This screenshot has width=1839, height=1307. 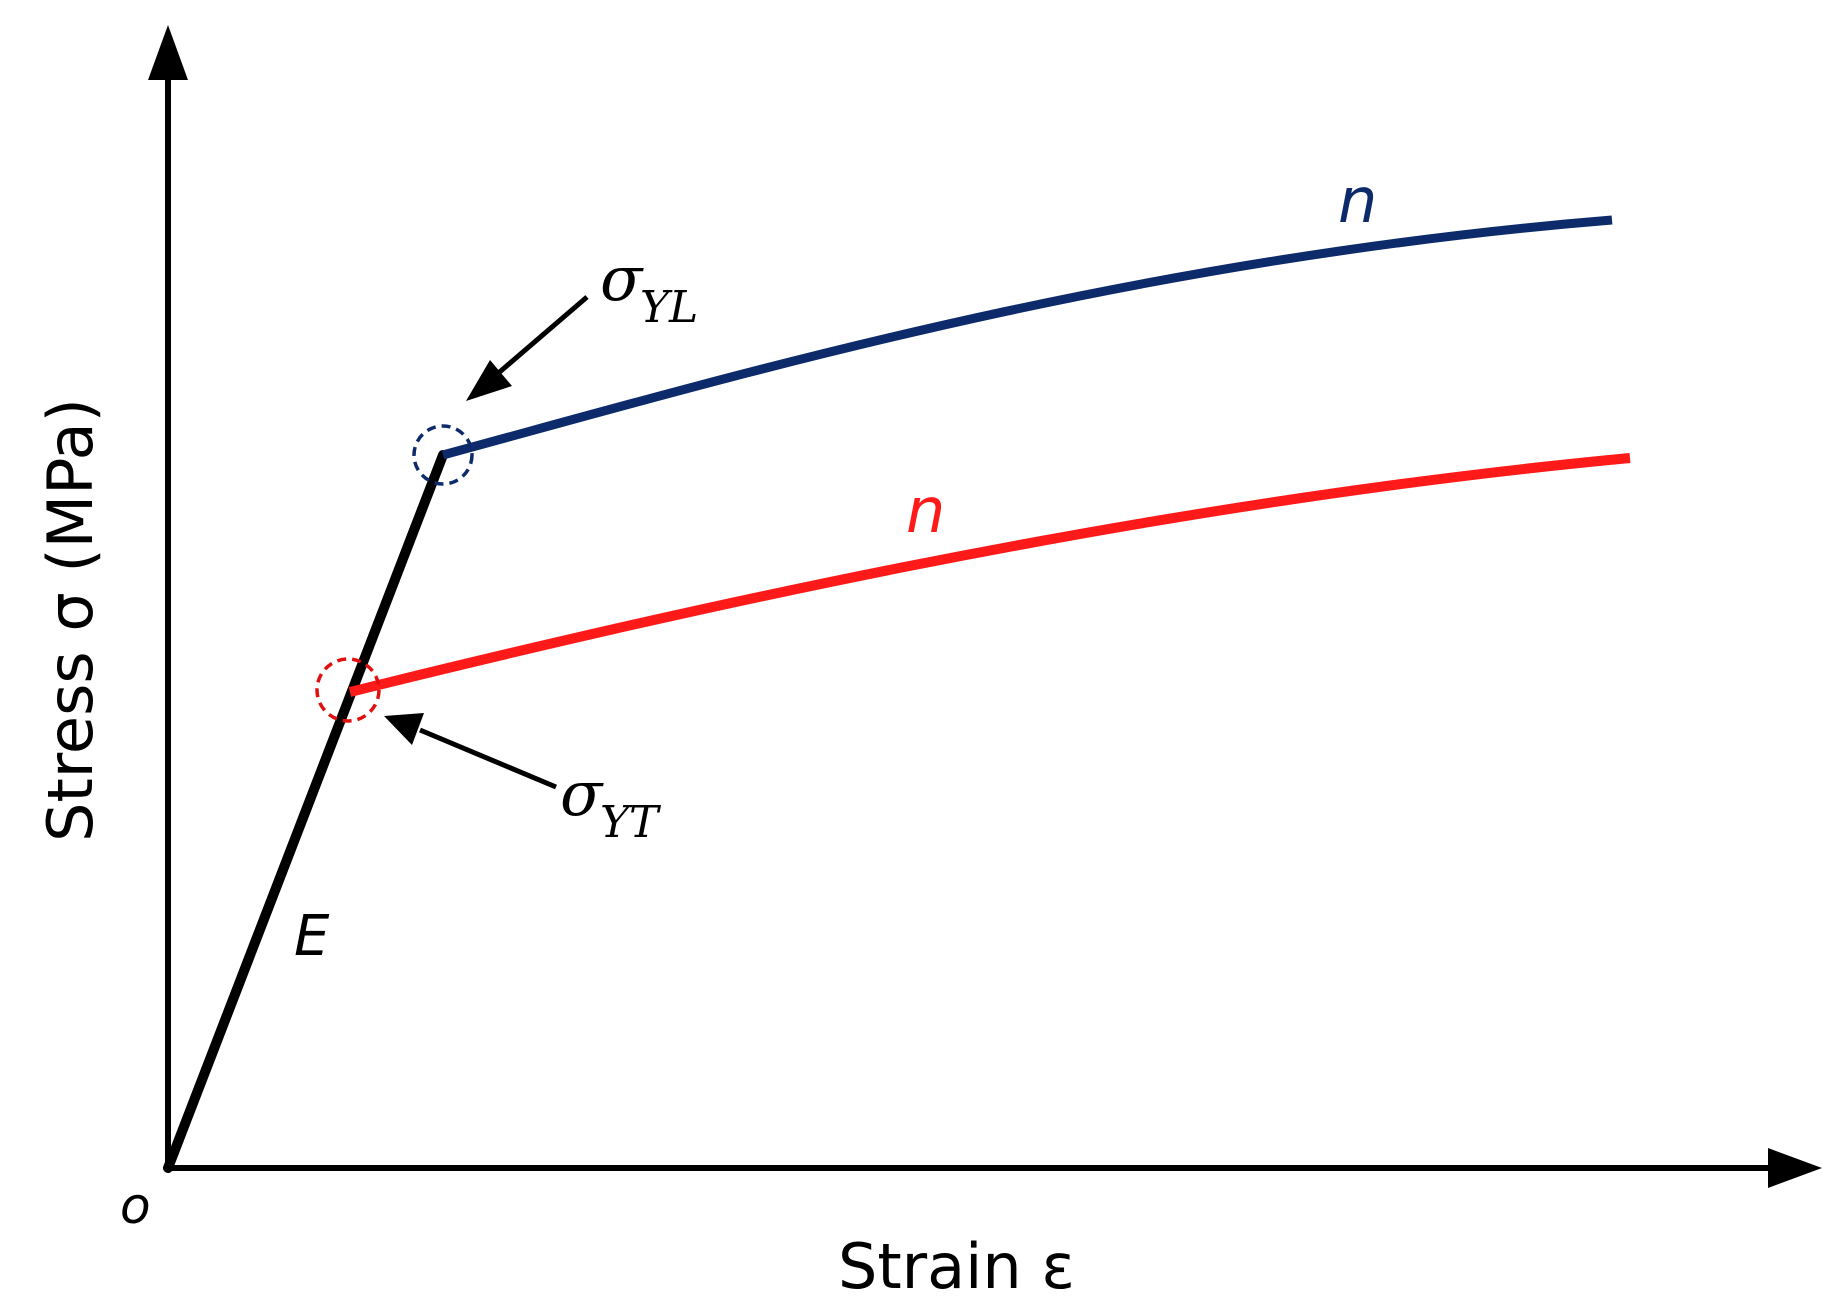 I want to click on origin-label: o, so click(x=135, y=1206).